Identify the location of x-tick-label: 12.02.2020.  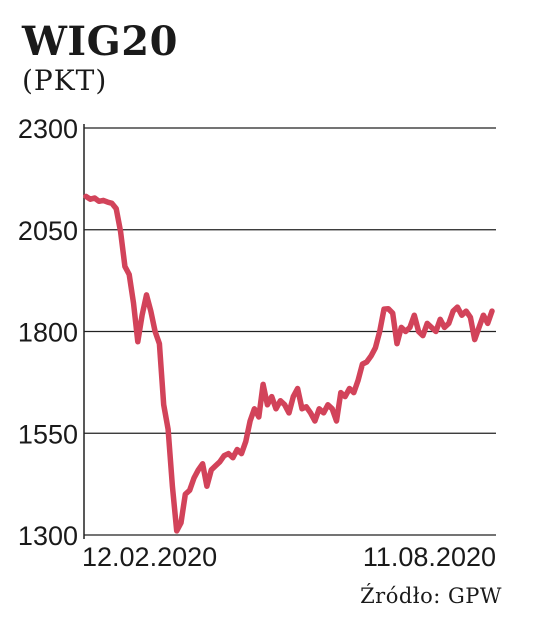
(149, 557).